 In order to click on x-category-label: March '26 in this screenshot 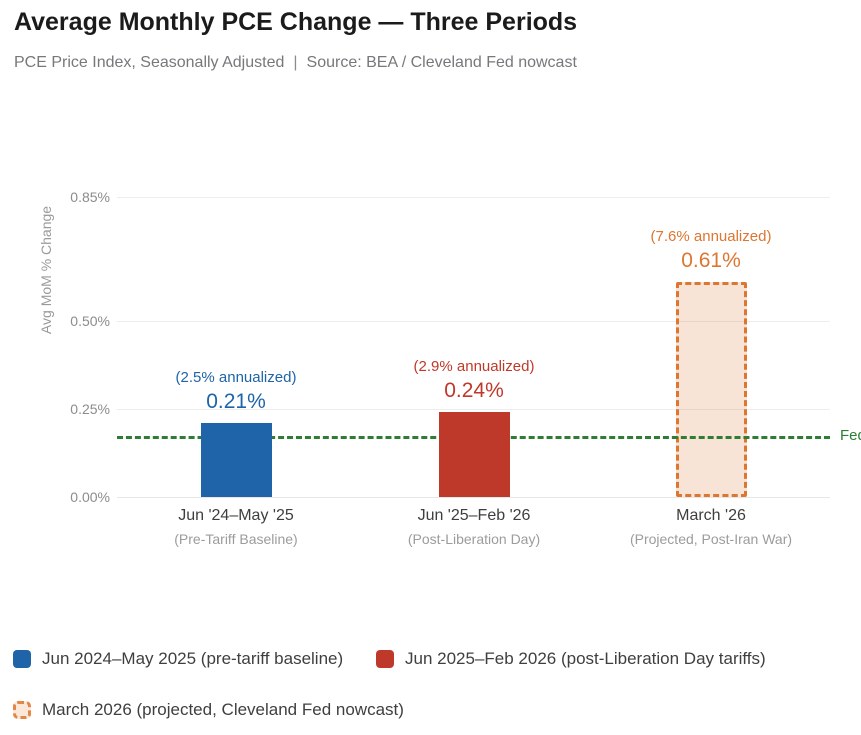, I will do `click(711, 515)`.